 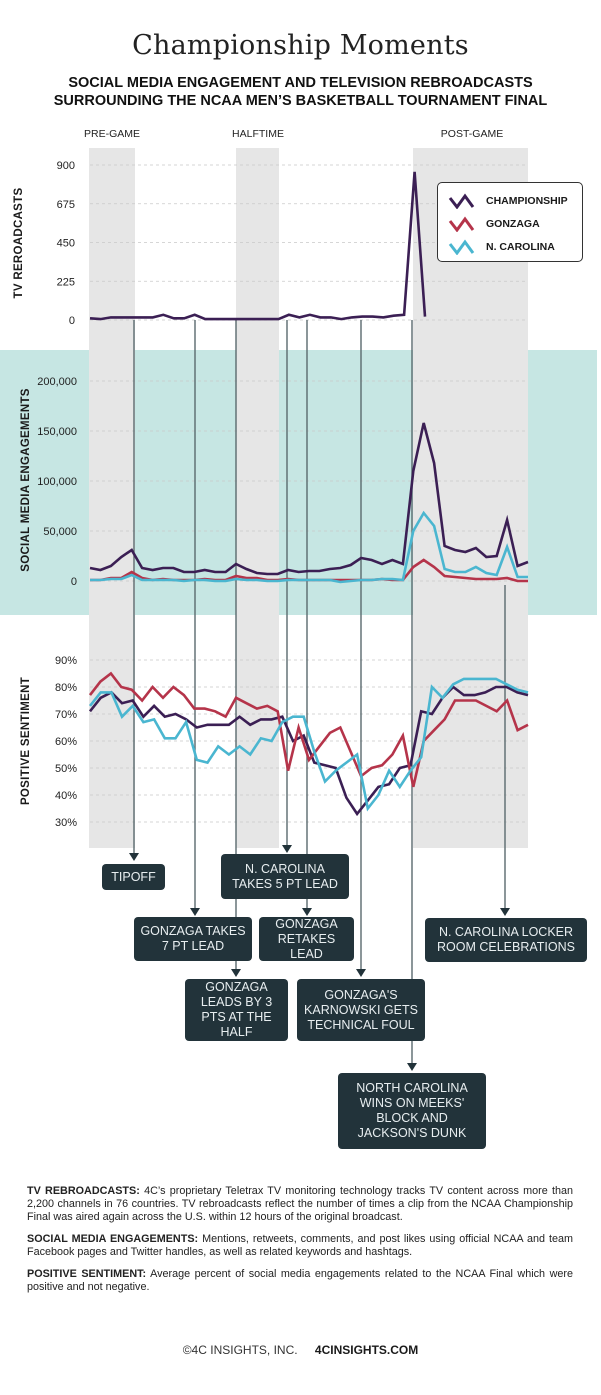 I want to click on y-tick-label: 900, so click(x=66, y=166).